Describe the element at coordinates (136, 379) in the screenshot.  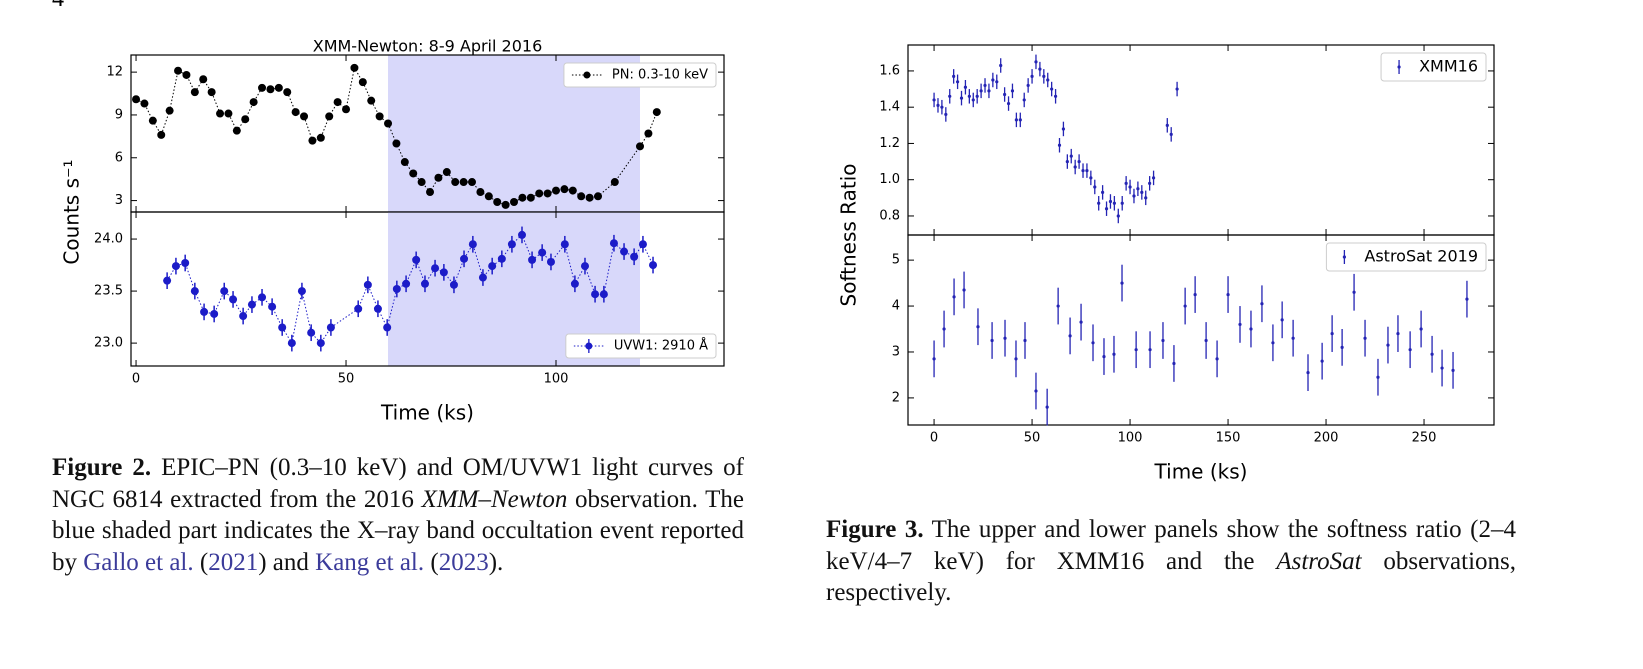
I see `x-tick-label: 0` at that location.